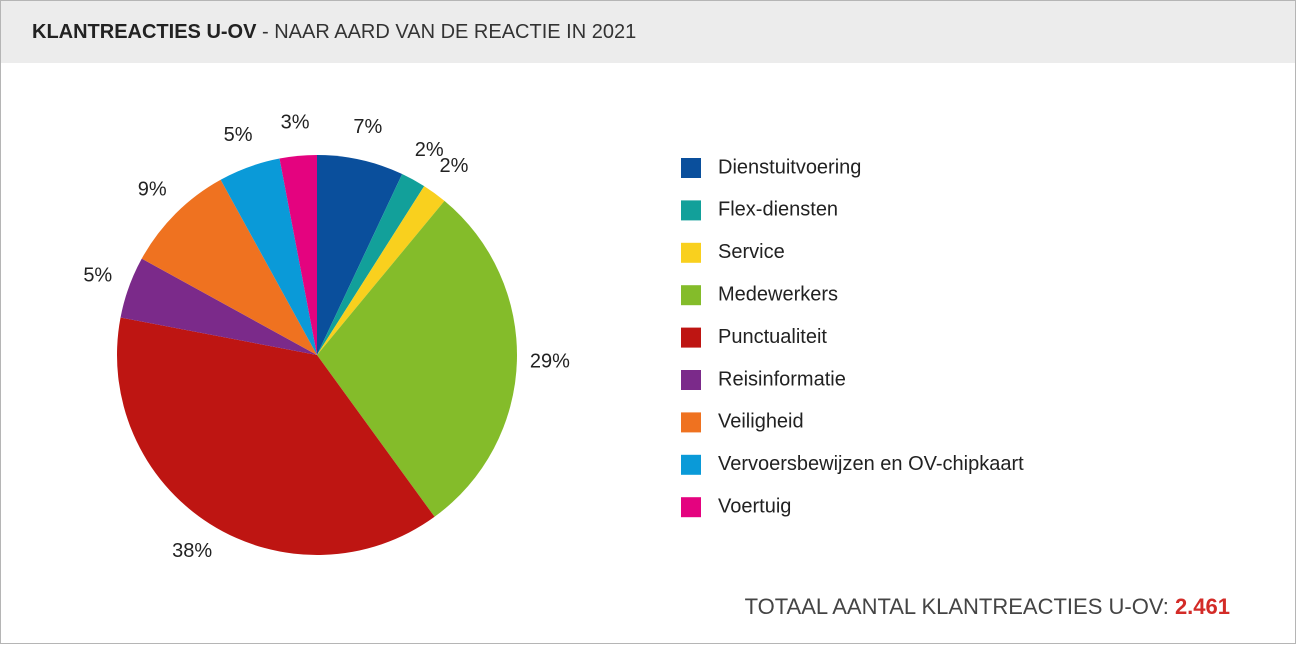 This screenshot has height=649, width=1296. What do you see at coordinates (761, 422) in the screenshot?
I see `legend-label: Veiligheid` at bounding box center [761, 422].